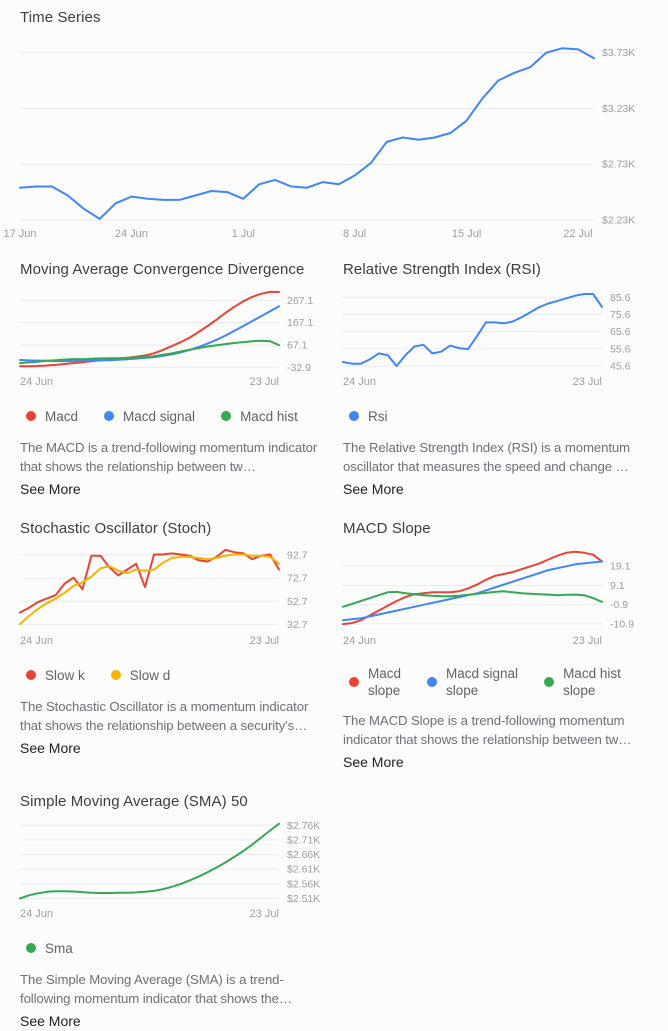 This screenshot has width=668, height=1031. What do you see at coordinates (303, 826) in the screenshot?
I see `y-axis-tick-label: $2.76K` at bounding box center [303, 826].